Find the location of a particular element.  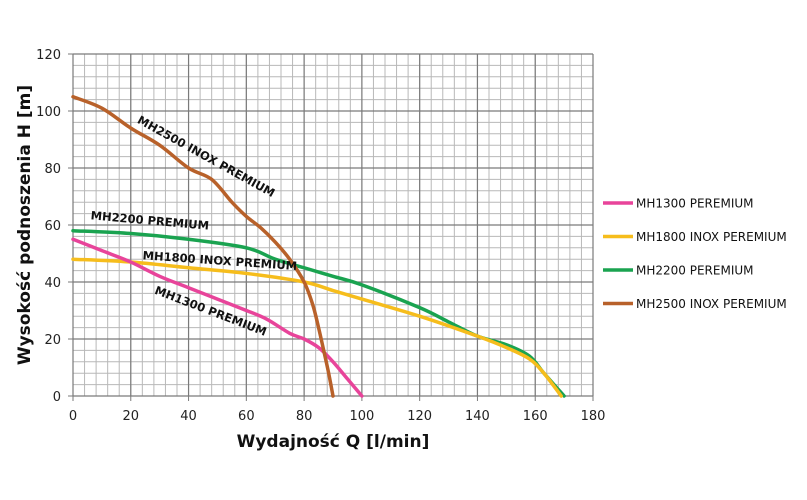

x-tick-label: 120 is located at coordinates (419, 416).